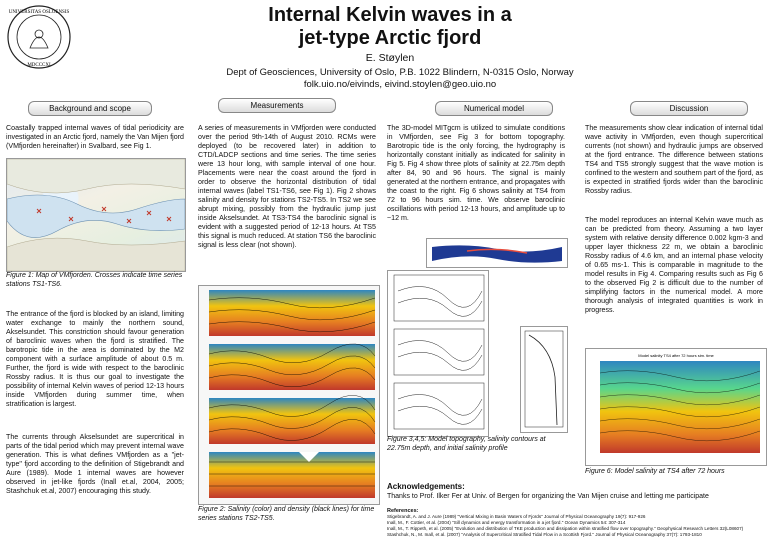  I want to click on fjord-map-figure, so click(96, 215).